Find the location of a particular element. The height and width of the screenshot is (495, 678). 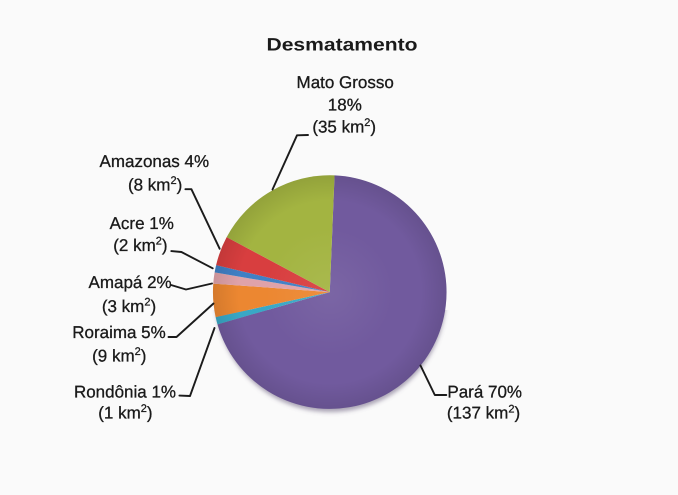

svg-text: Acre 1% is located at coordinates (142, 223).